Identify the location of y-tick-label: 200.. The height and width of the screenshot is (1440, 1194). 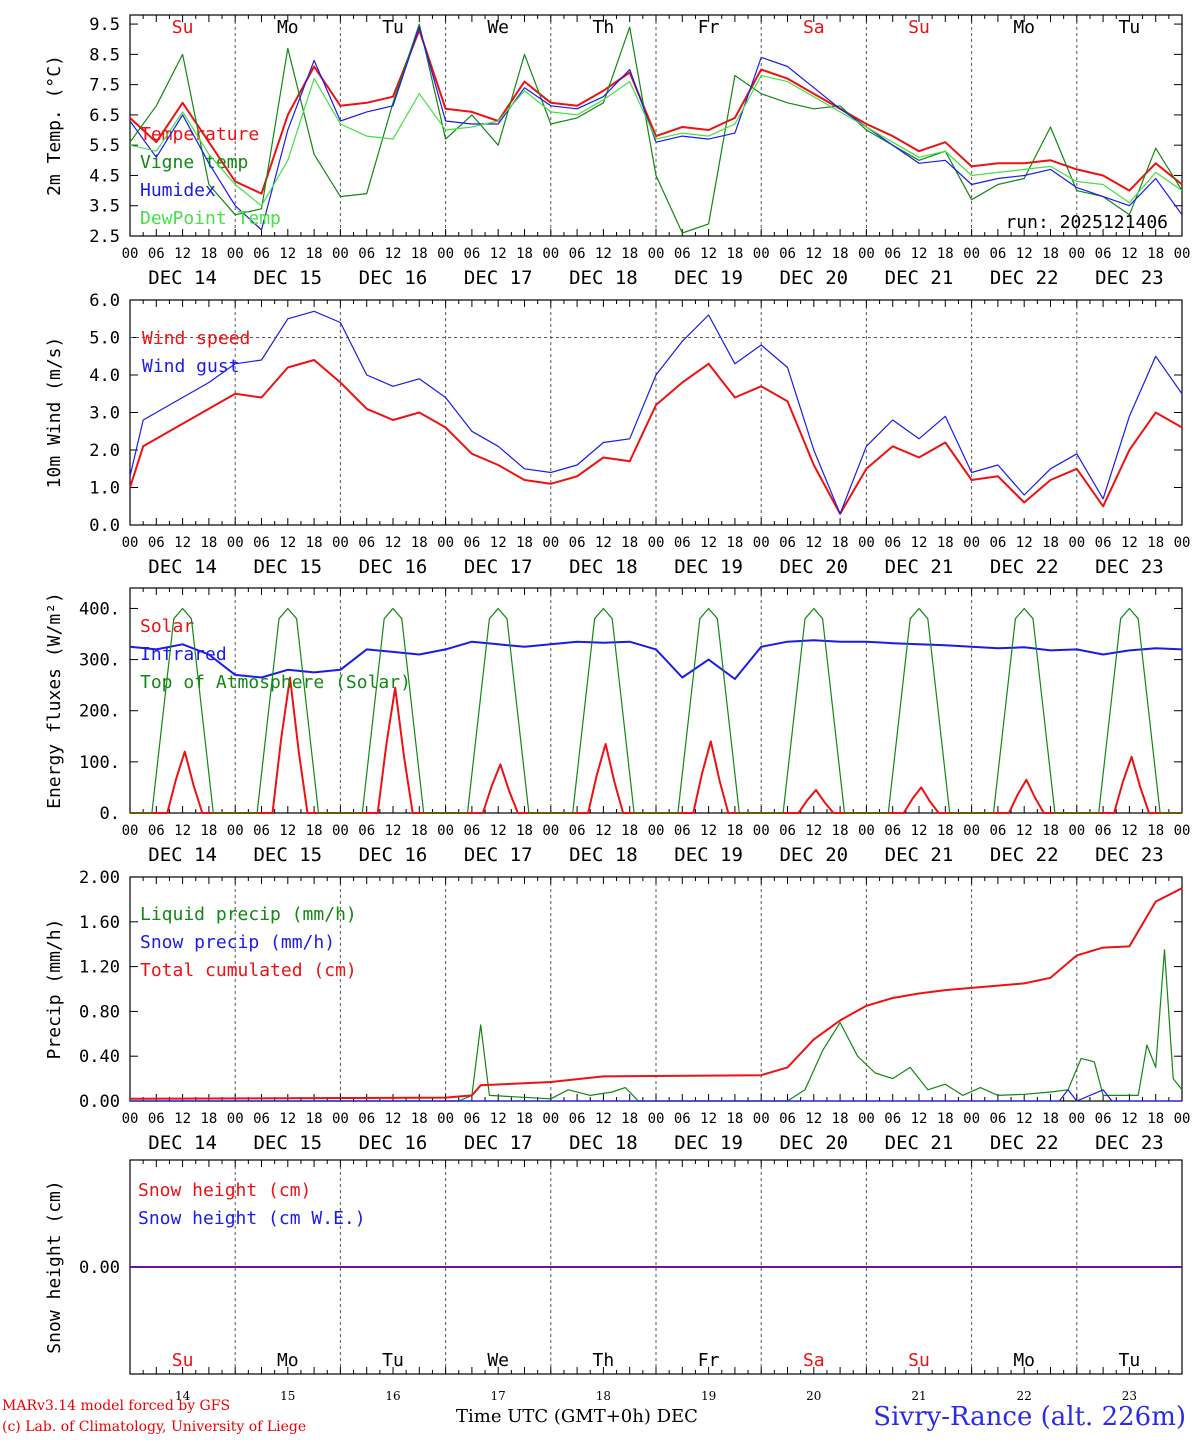
(99, 712).